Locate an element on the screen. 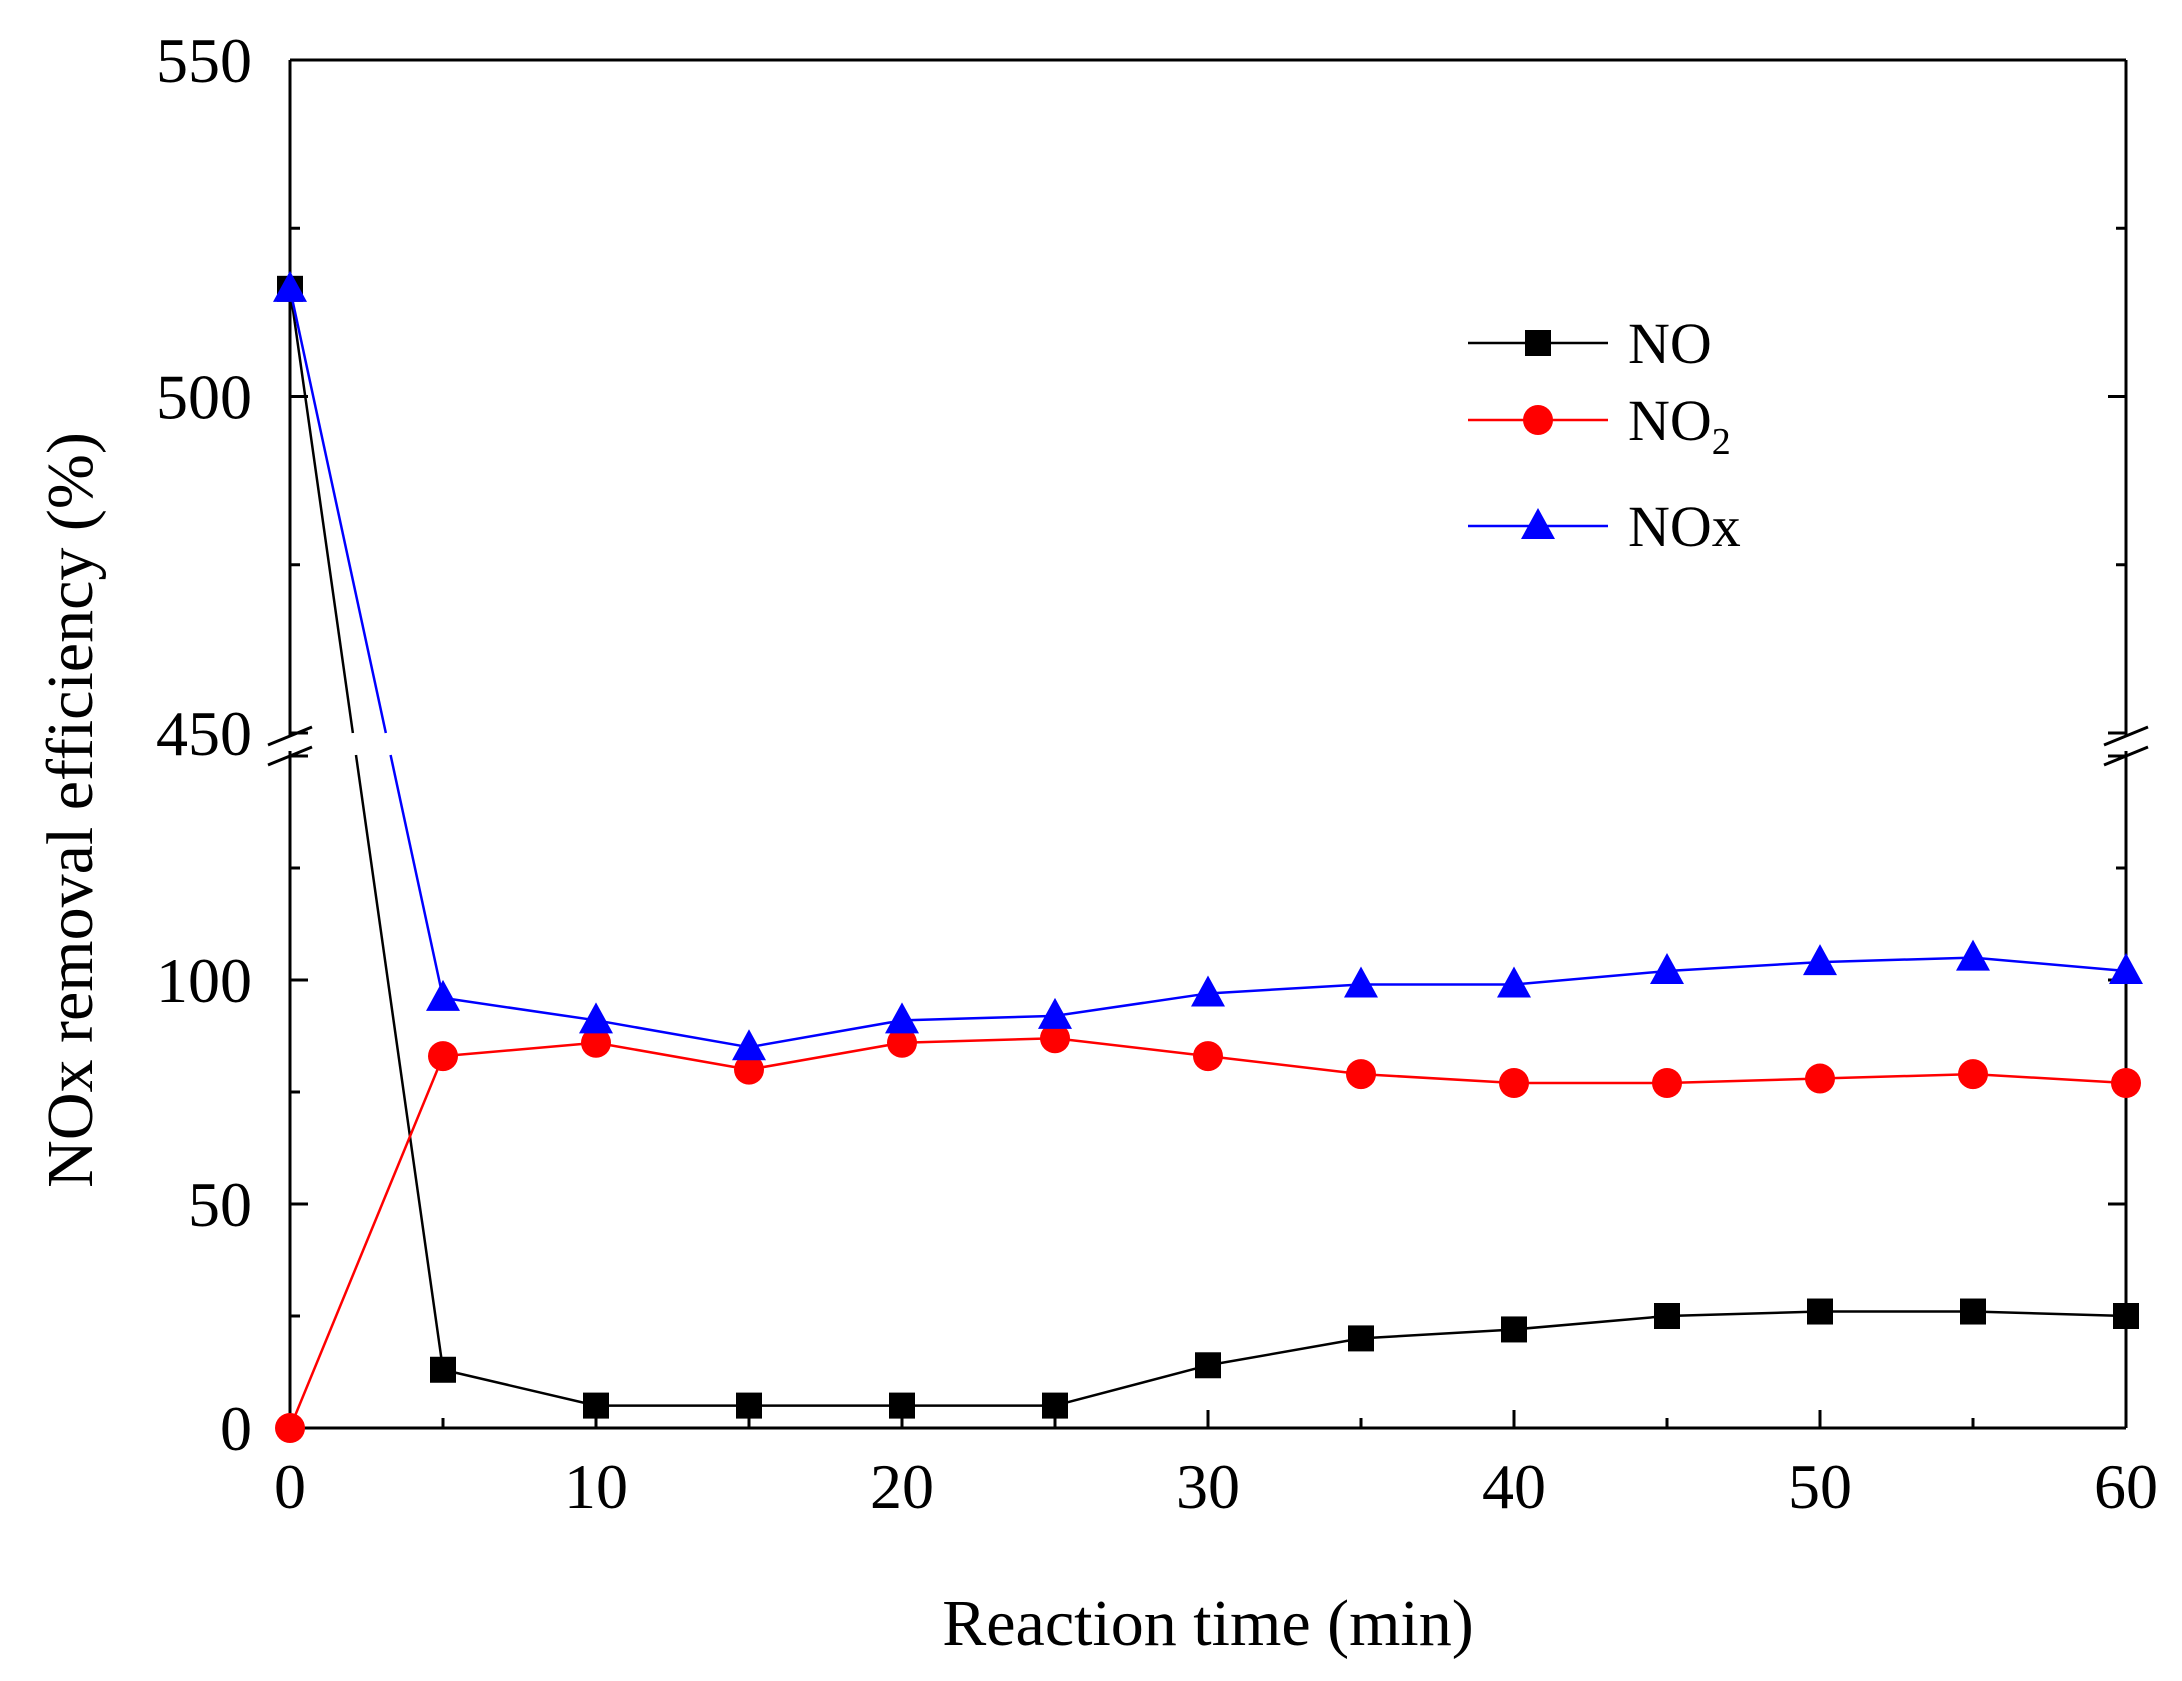  y-tick-label: 450 is located at coordinates (204, 733).